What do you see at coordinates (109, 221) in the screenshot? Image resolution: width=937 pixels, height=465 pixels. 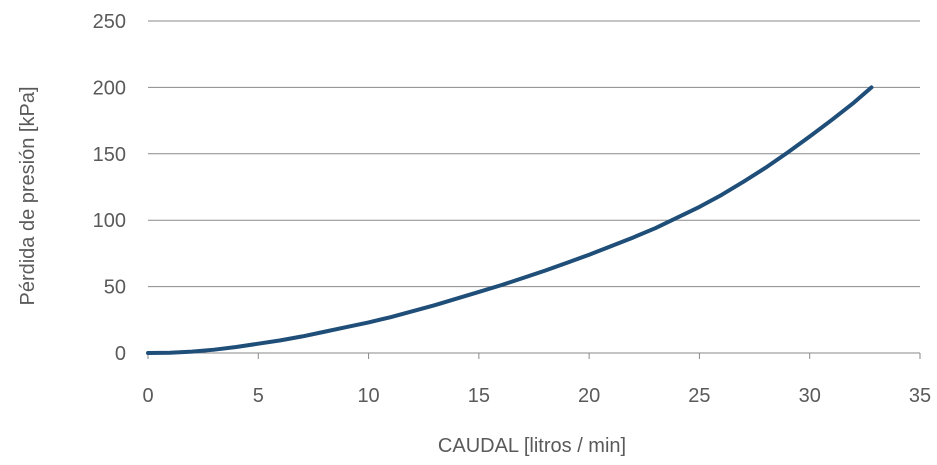 I see `y-tick-label: 100` at bounding box center [109, 221].